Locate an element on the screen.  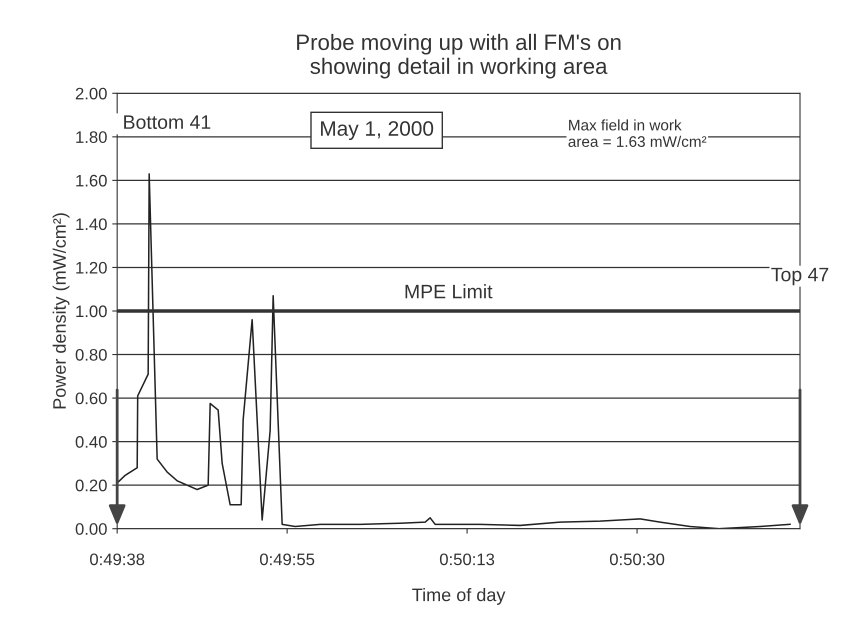
chart-title: Probe moving up with all FM's on showing detail in working area is located at coordinates (458, 56).